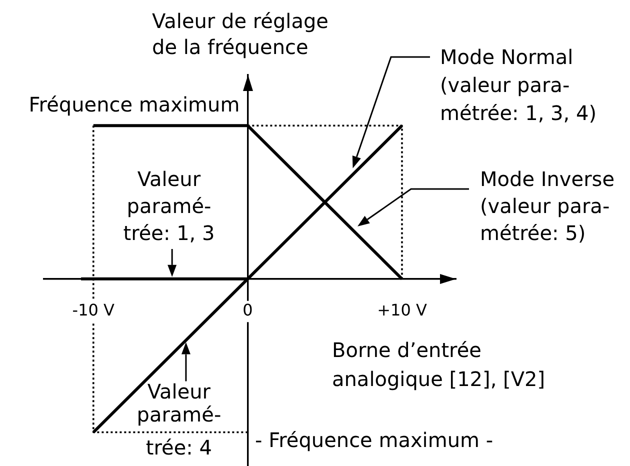 The width and height of the screenshot is (630, 466). I want to click on annotation: - Fréquence maximum -, so click(374, 440).